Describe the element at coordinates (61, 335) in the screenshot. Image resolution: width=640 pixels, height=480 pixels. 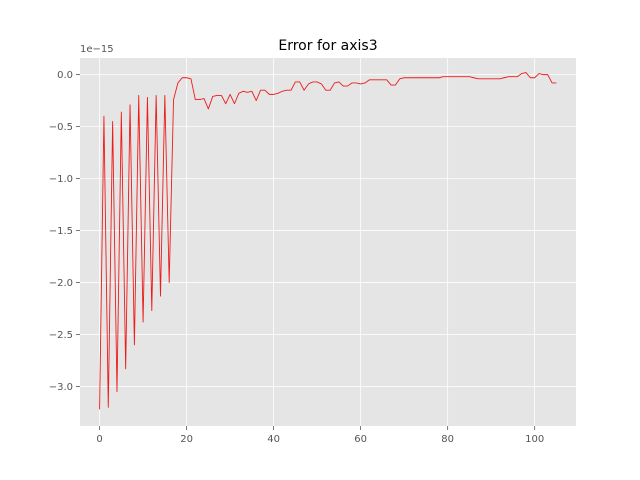
I see `y-tick-label: −2.5` at that location.